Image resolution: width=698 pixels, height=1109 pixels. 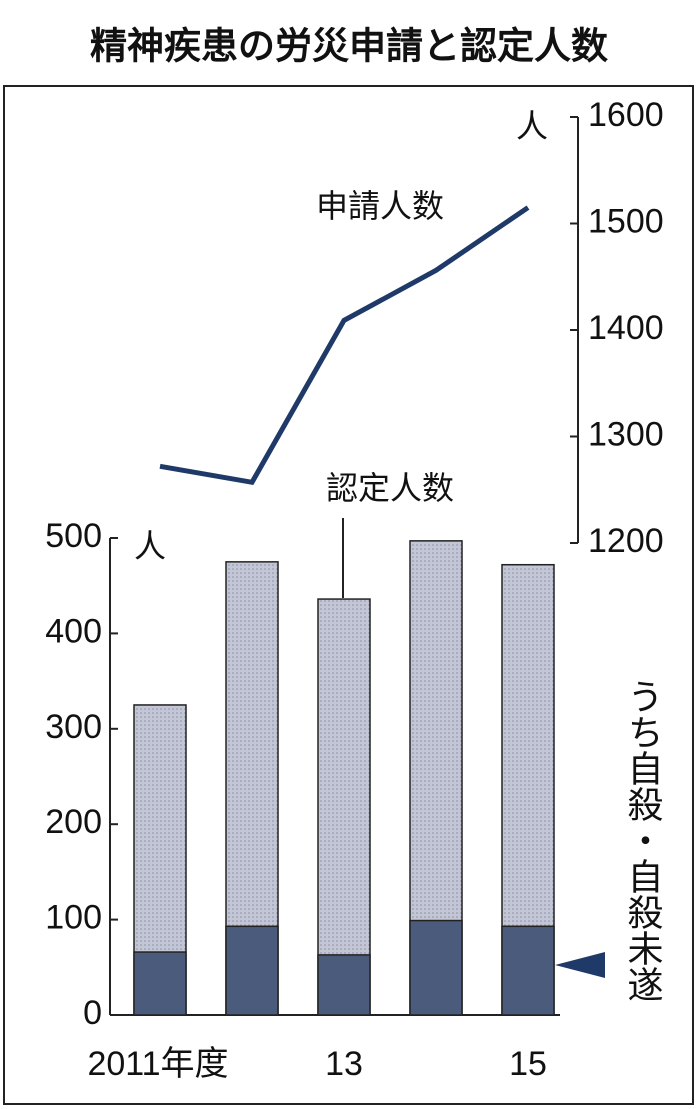 I want to click on y-tick-label: 500, so click(x=73, y=536).